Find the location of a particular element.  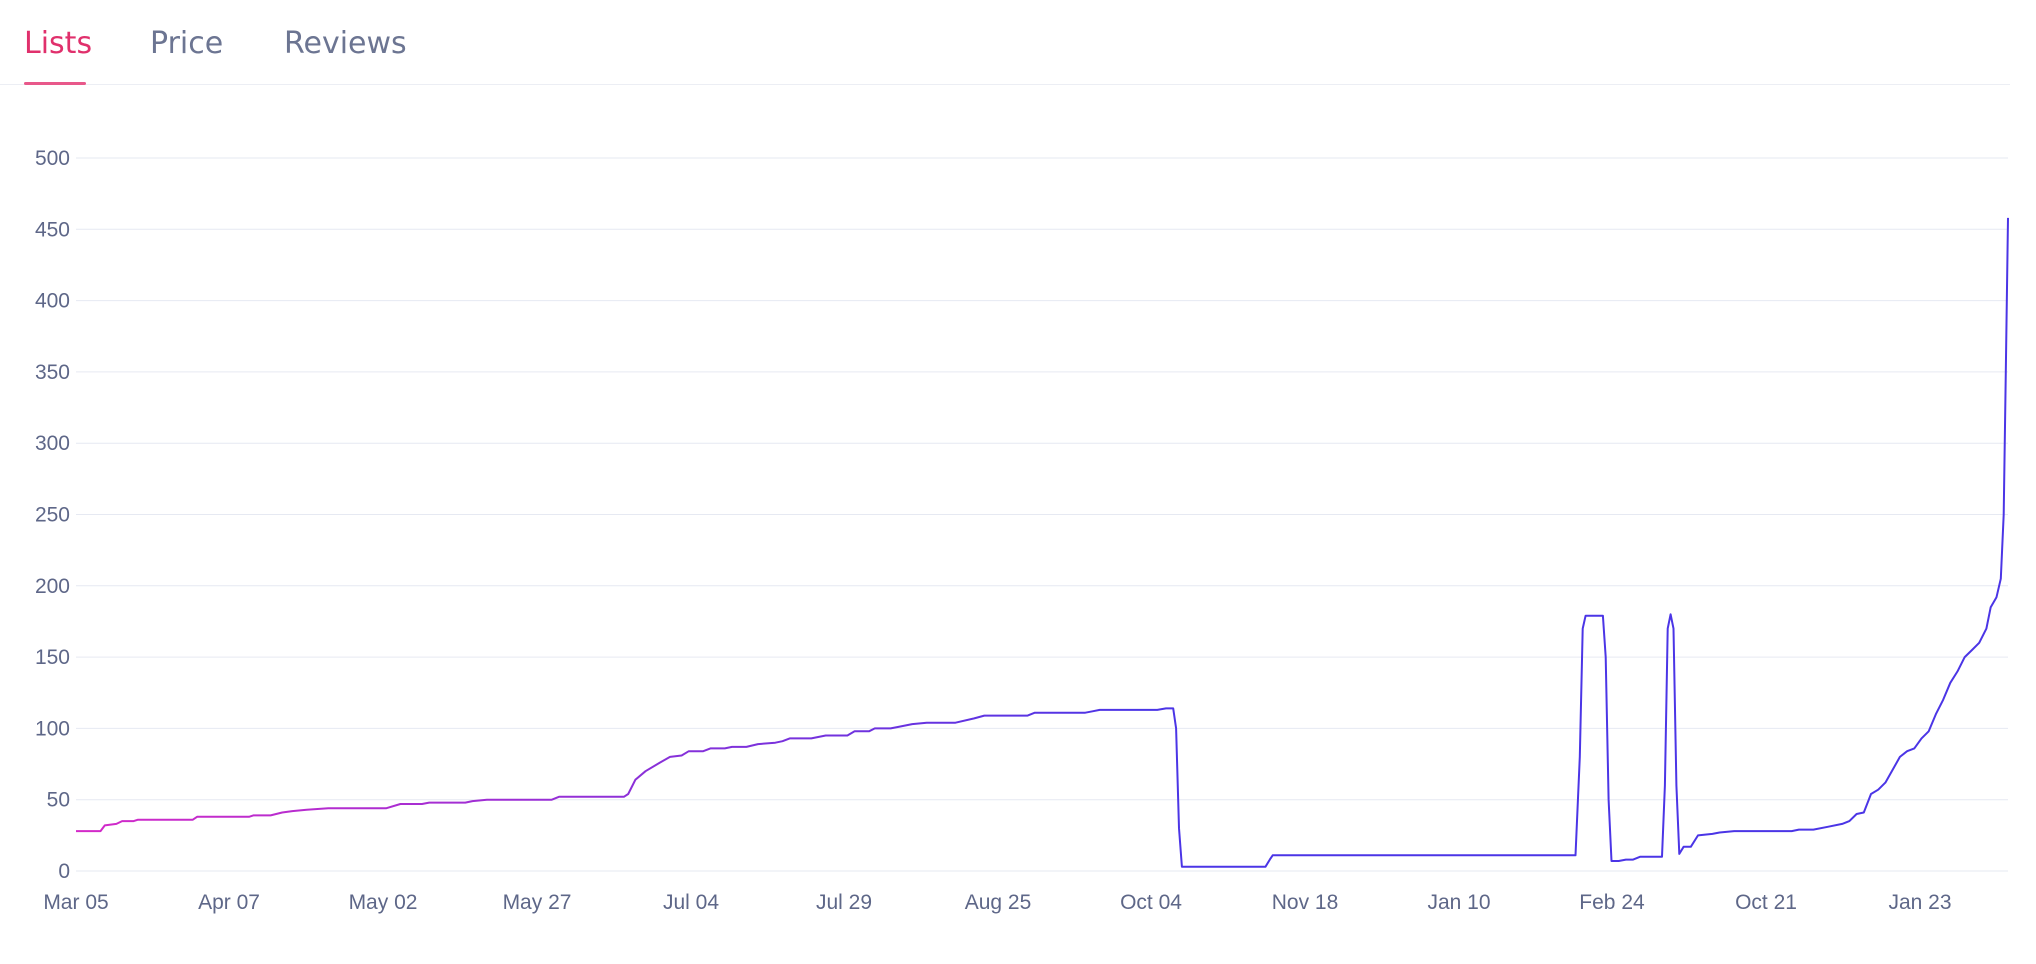

y-tick-label: 450 is located at coordinates (52, 229).